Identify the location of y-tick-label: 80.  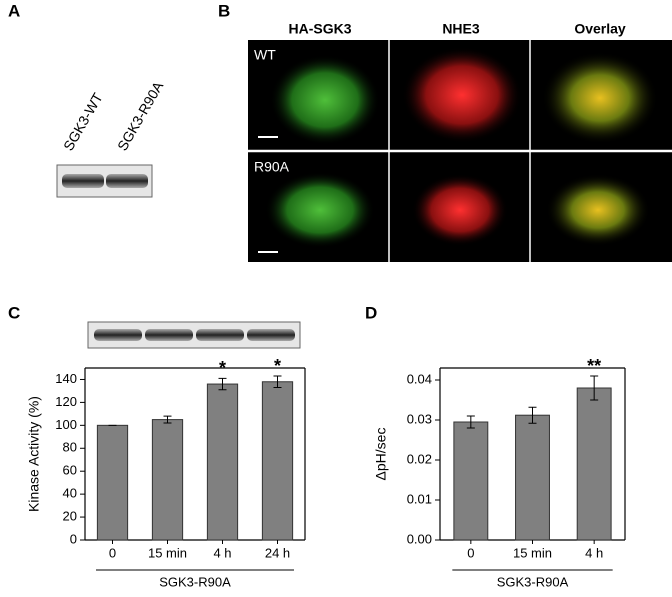
(70, 447).